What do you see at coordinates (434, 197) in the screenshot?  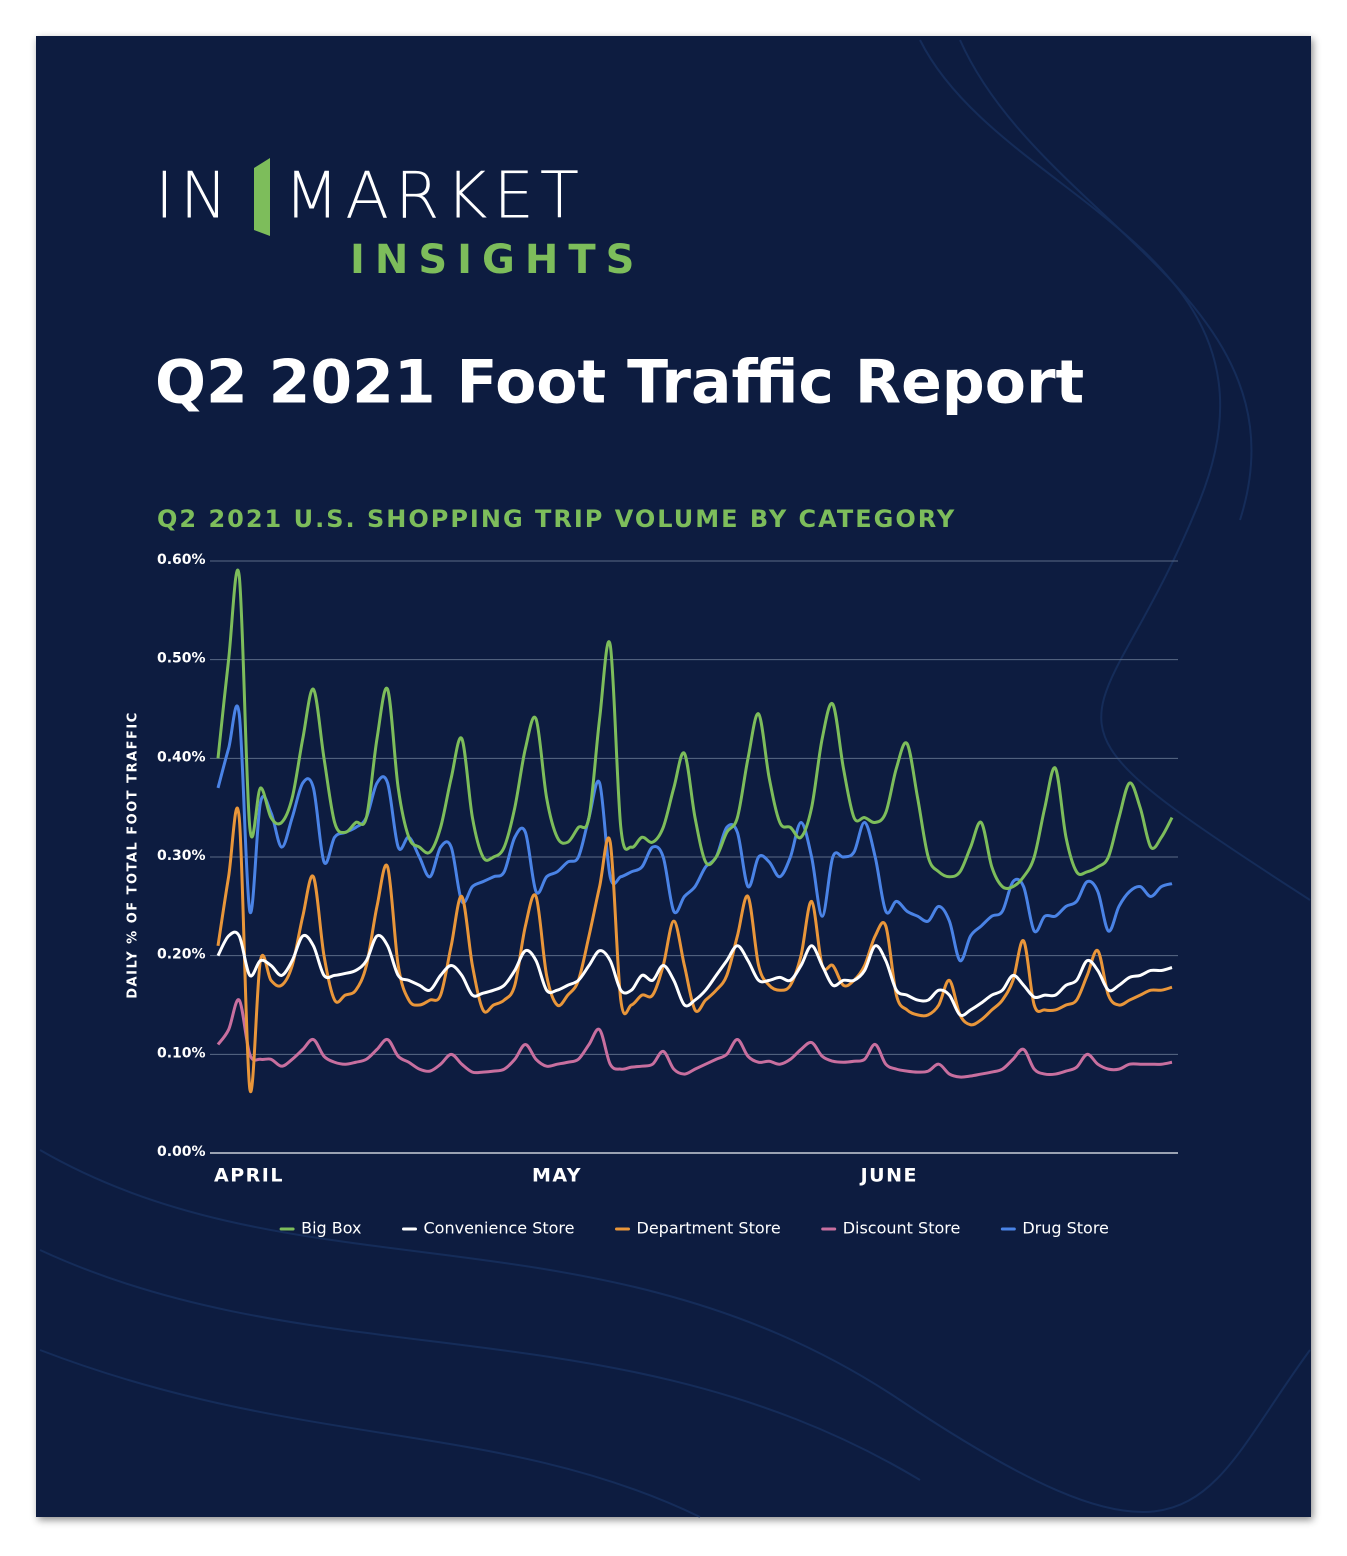 I see `logo-right: MARKET` at bounding box center [434, 197].